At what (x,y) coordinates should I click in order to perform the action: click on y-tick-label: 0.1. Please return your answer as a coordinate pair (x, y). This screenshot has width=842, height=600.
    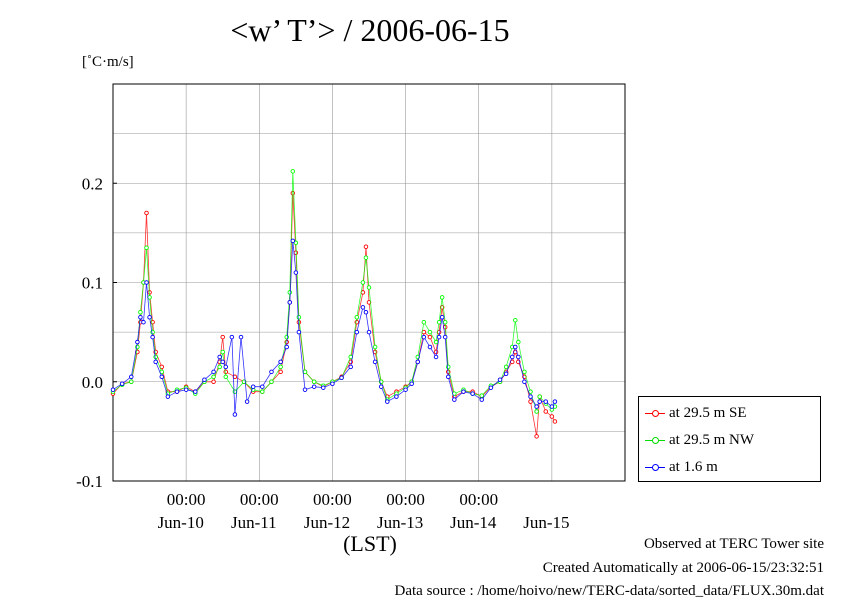
    Looking at the image, I should click on (92, 283).